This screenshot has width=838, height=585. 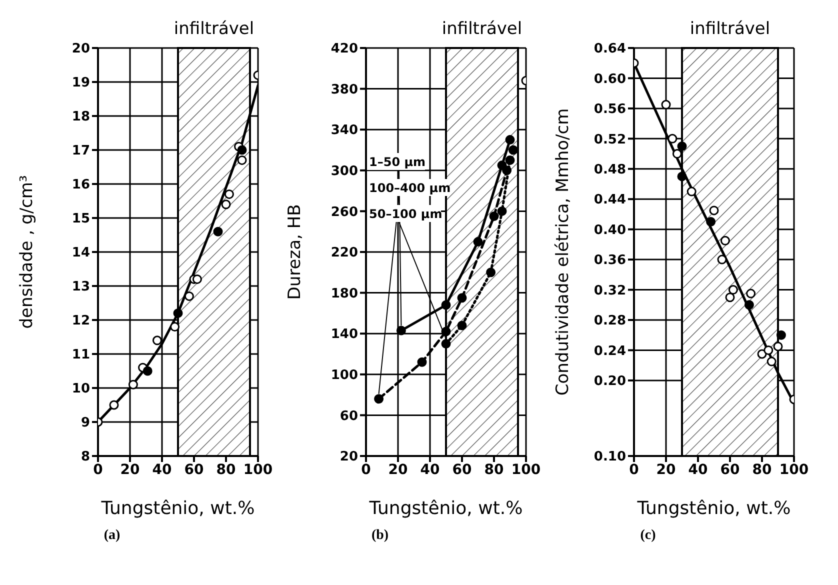 I want to click on y-tick-label: 18, so click(x=81, y=117).